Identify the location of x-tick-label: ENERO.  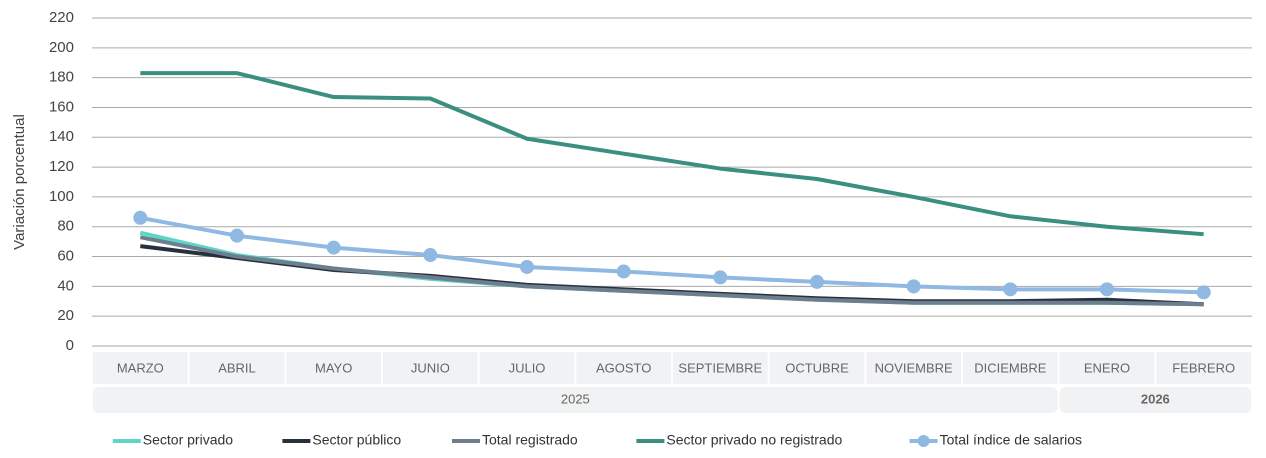
(1107, 367).